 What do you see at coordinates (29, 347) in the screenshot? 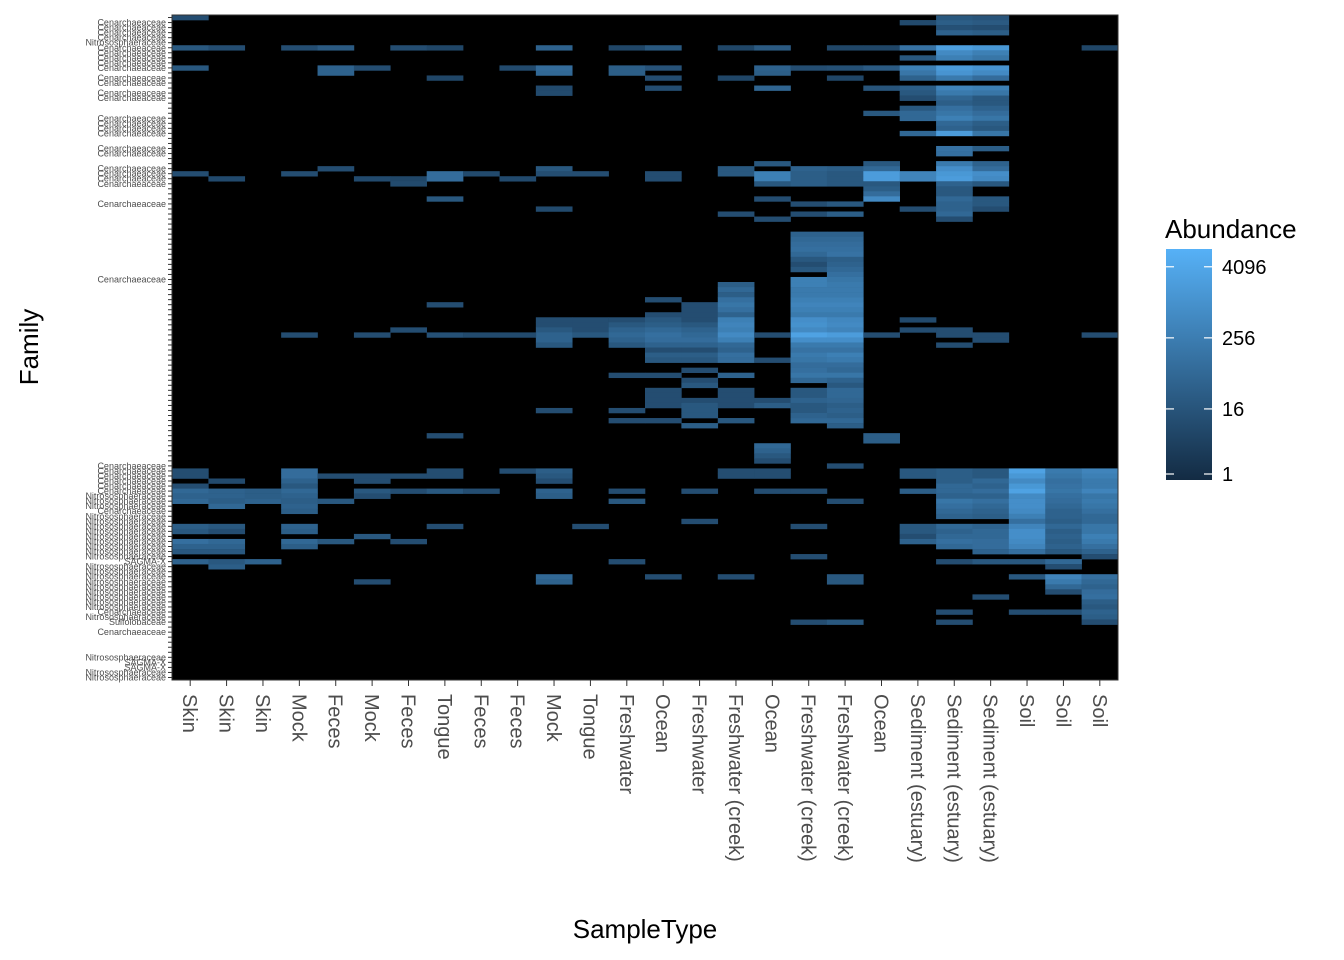
I see `y-axis-title: Family` at bounding box center [29, 347].